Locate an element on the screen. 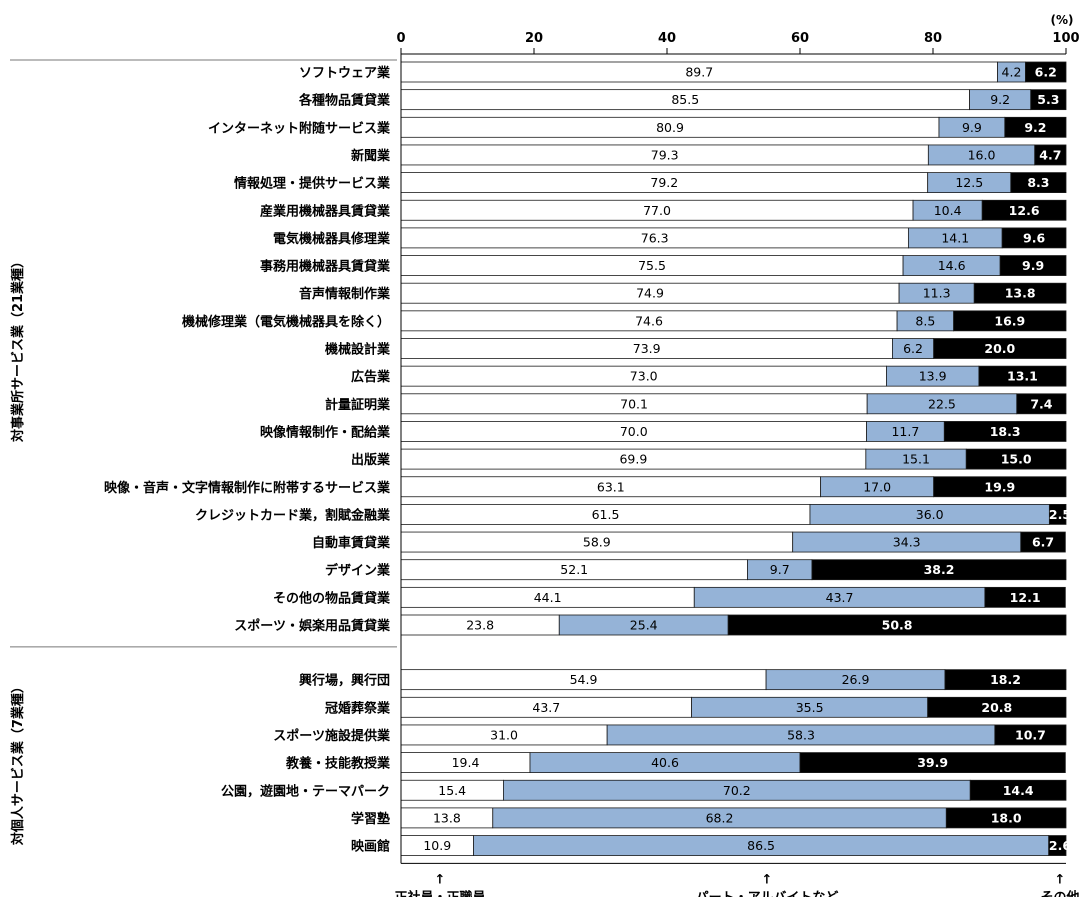 The height and width of the screenshot is (901, 1085). data-label: 39.9 is located at coordinates (932, 762).